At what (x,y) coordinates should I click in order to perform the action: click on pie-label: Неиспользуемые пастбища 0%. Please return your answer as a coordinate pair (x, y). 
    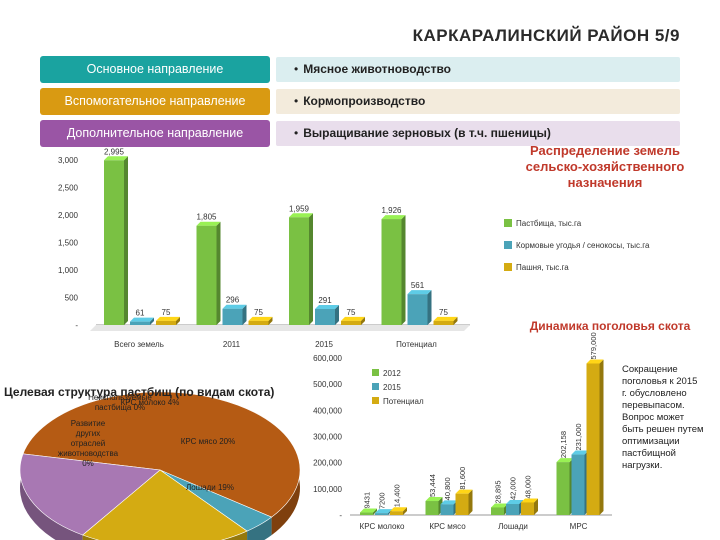
    Looking at the image, I should click on (120, 402).